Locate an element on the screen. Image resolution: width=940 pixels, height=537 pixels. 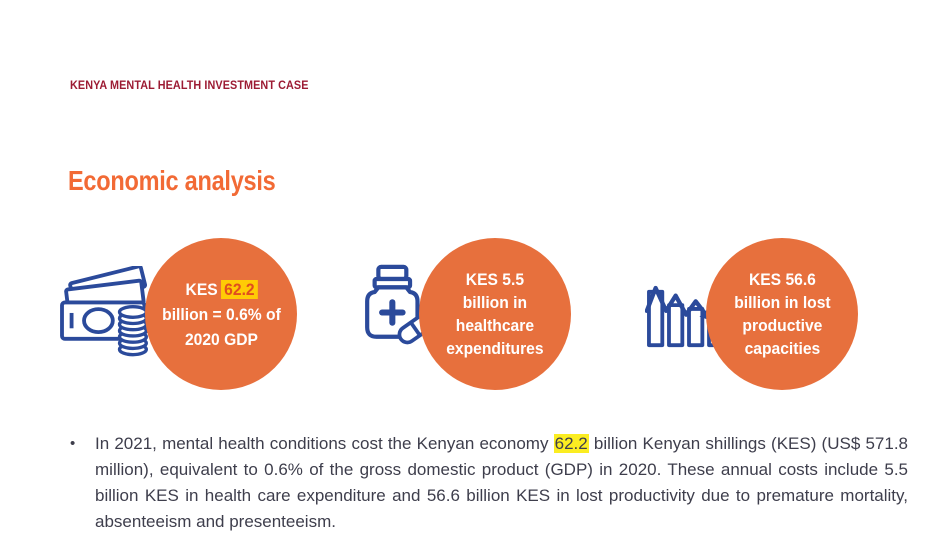
highlighted-value: 62.2 is located at coordinates (238, 289).